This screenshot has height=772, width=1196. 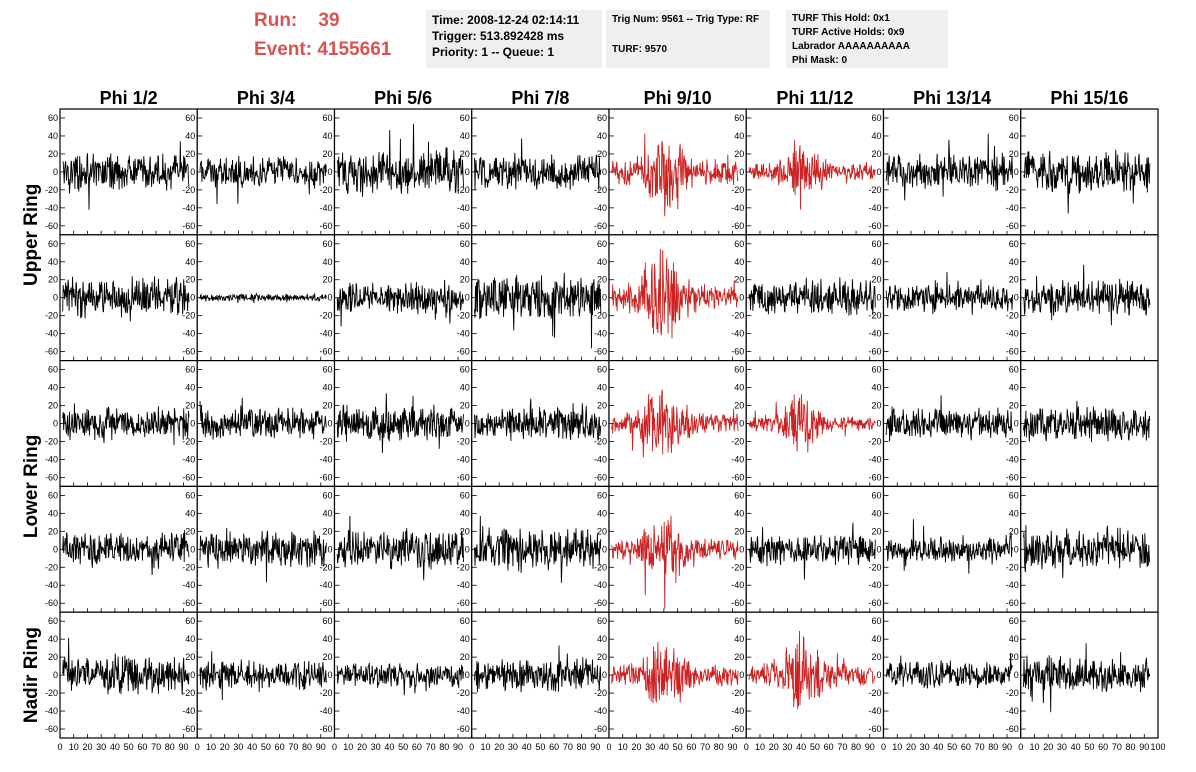 I want to click on x-tick-label: 80, so click(x=170, y=747).